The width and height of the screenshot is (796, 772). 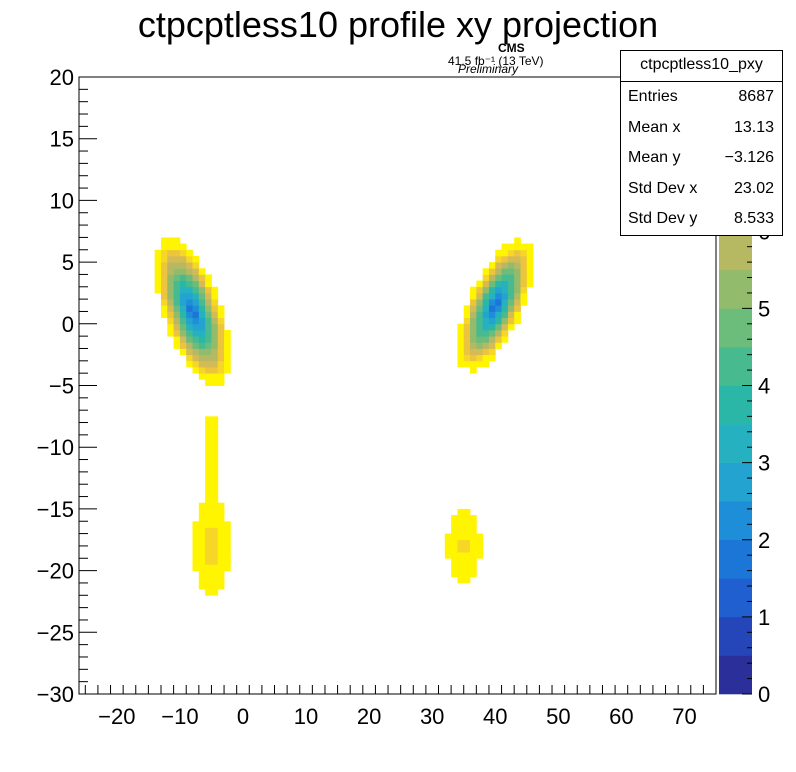 I want to click on y-tick-label: 5, so click(x=68, y=262).